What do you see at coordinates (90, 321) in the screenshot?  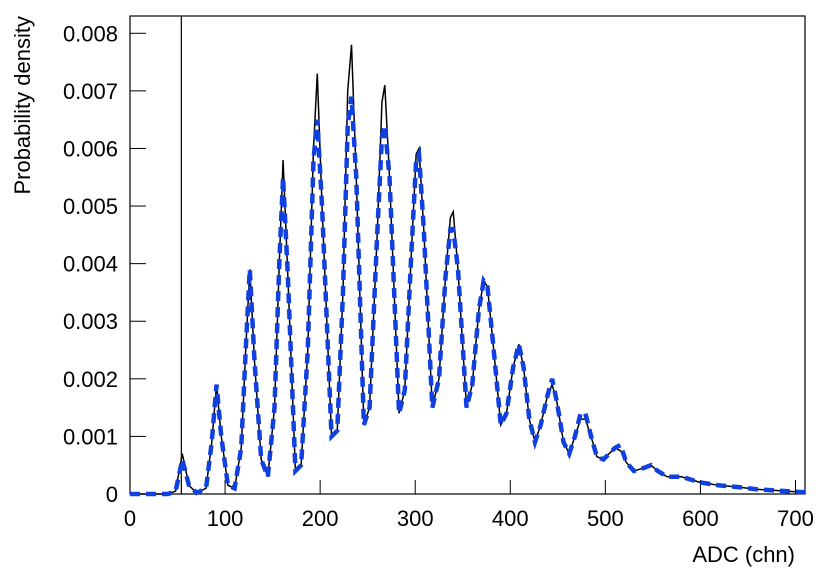 I see `y-tick-label: 0.003` at bounding box center [90, 321].